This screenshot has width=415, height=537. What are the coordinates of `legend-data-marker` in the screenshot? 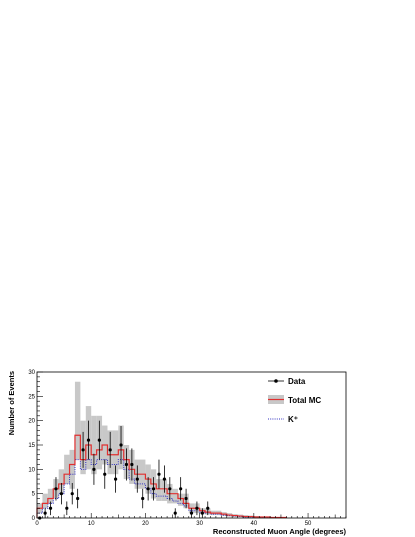 It's located at (276, 381).